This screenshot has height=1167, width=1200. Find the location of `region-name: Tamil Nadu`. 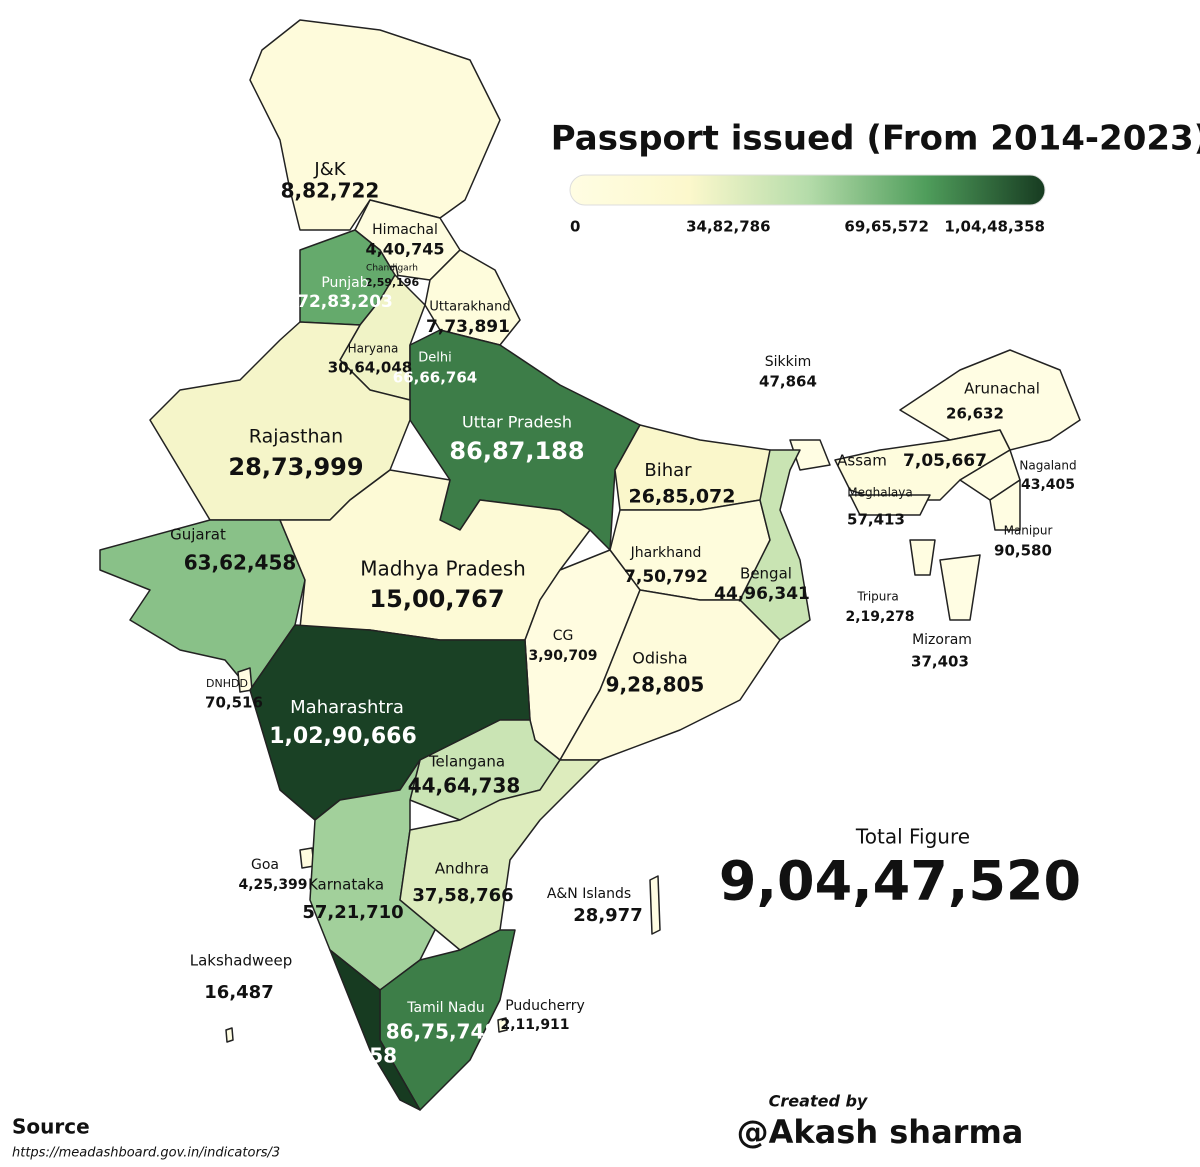

region-name: Tamil Nadu is located at coordinates (445, 1008).